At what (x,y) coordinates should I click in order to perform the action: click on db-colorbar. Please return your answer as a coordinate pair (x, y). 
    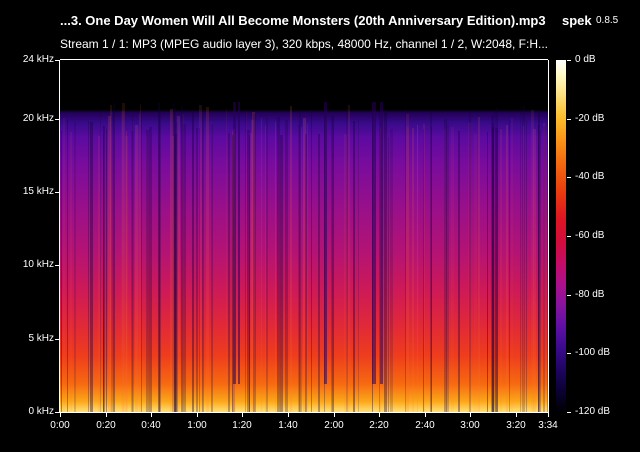
    Looking at the image, I should click on (561, 236).